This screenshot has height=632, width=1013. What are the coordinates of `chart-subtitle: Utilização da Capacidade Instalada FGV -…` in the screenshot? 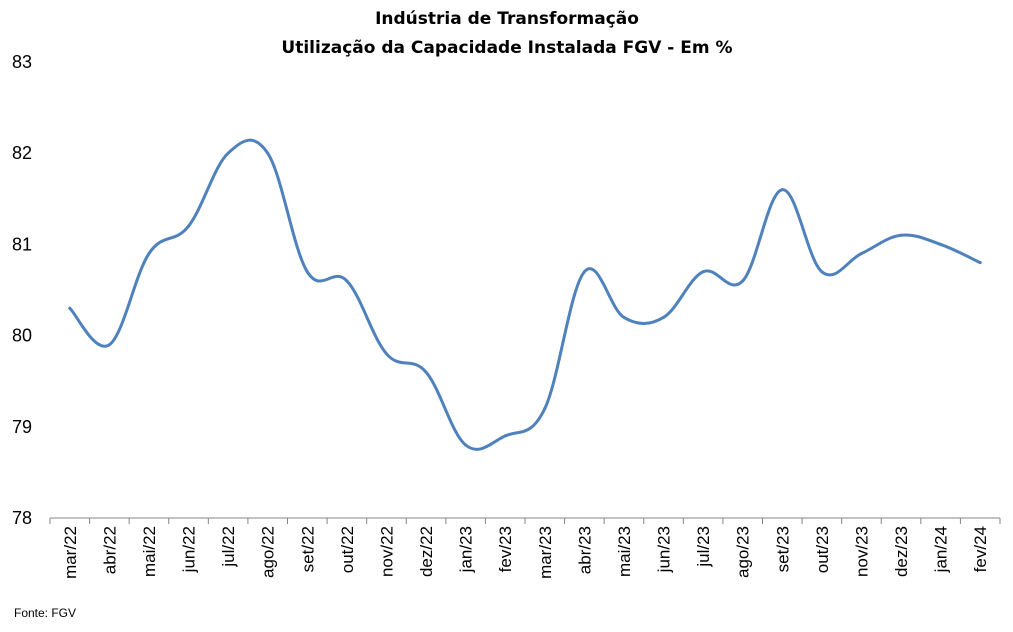 It's located at (506, 48).